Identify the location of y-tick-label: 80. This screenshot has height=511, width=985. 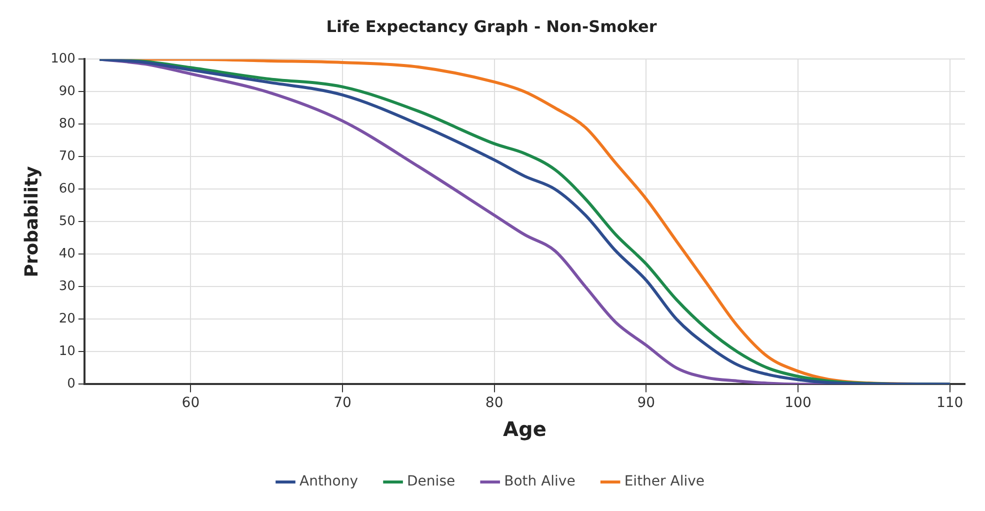
(67, 124).